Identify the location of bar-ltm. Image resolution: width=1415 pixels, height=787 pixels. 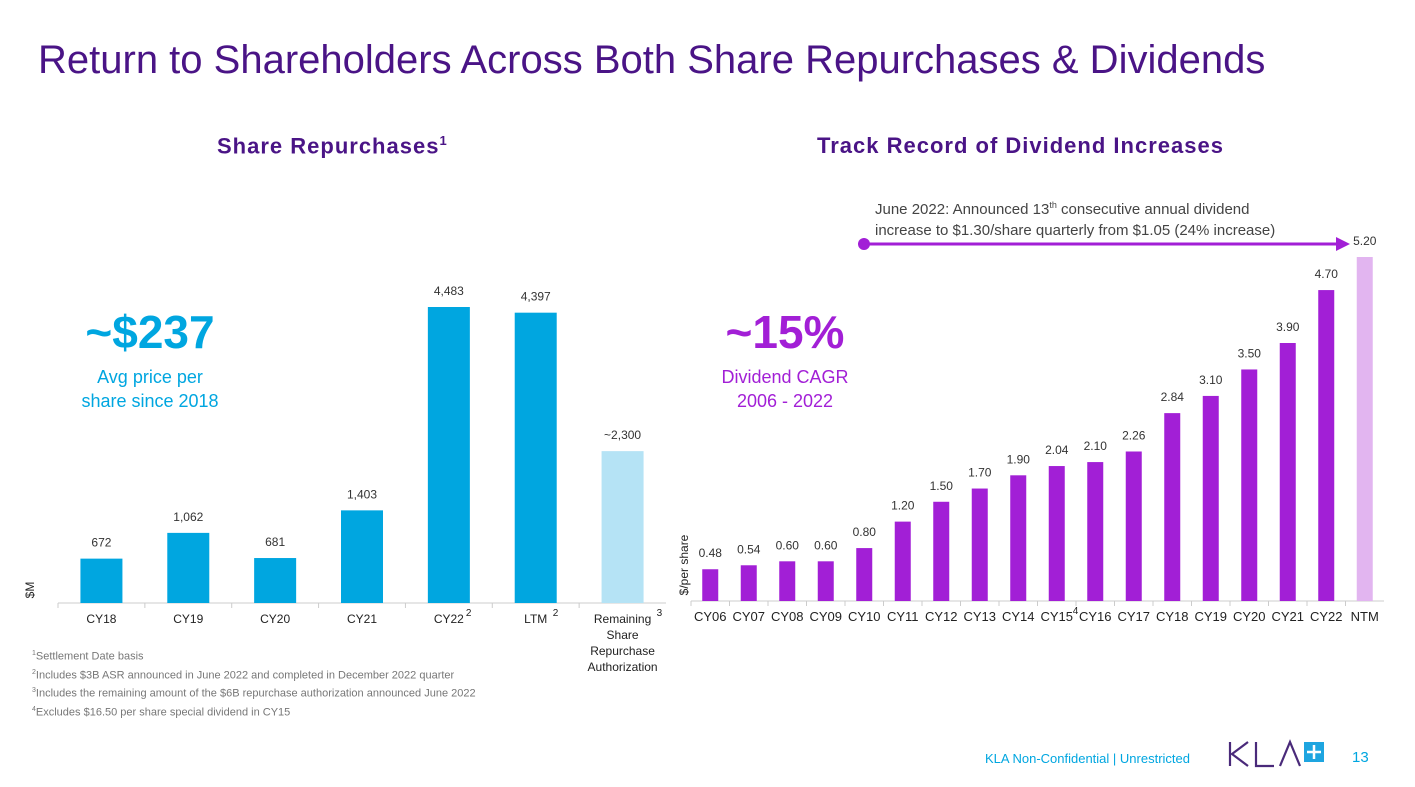
(535, 457).